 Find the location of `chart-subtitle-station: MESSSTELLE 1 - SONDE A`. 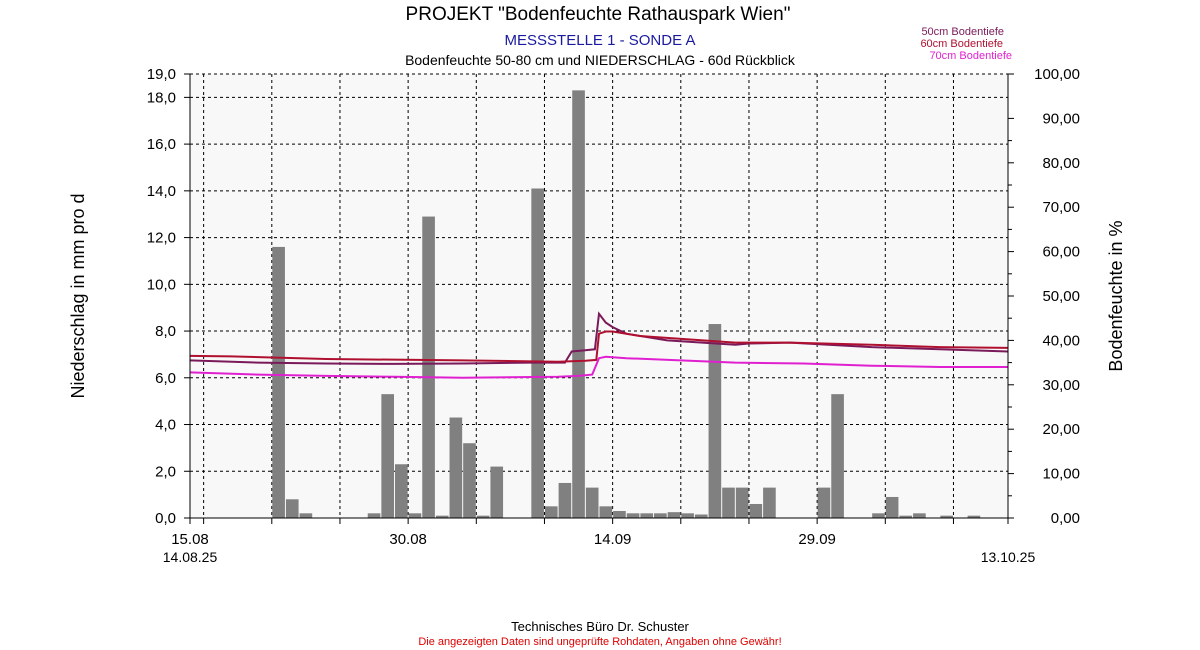

chart-subtitle-station: MESSSTELLE 1 - SONDE A is located at coordinates (600, 40).